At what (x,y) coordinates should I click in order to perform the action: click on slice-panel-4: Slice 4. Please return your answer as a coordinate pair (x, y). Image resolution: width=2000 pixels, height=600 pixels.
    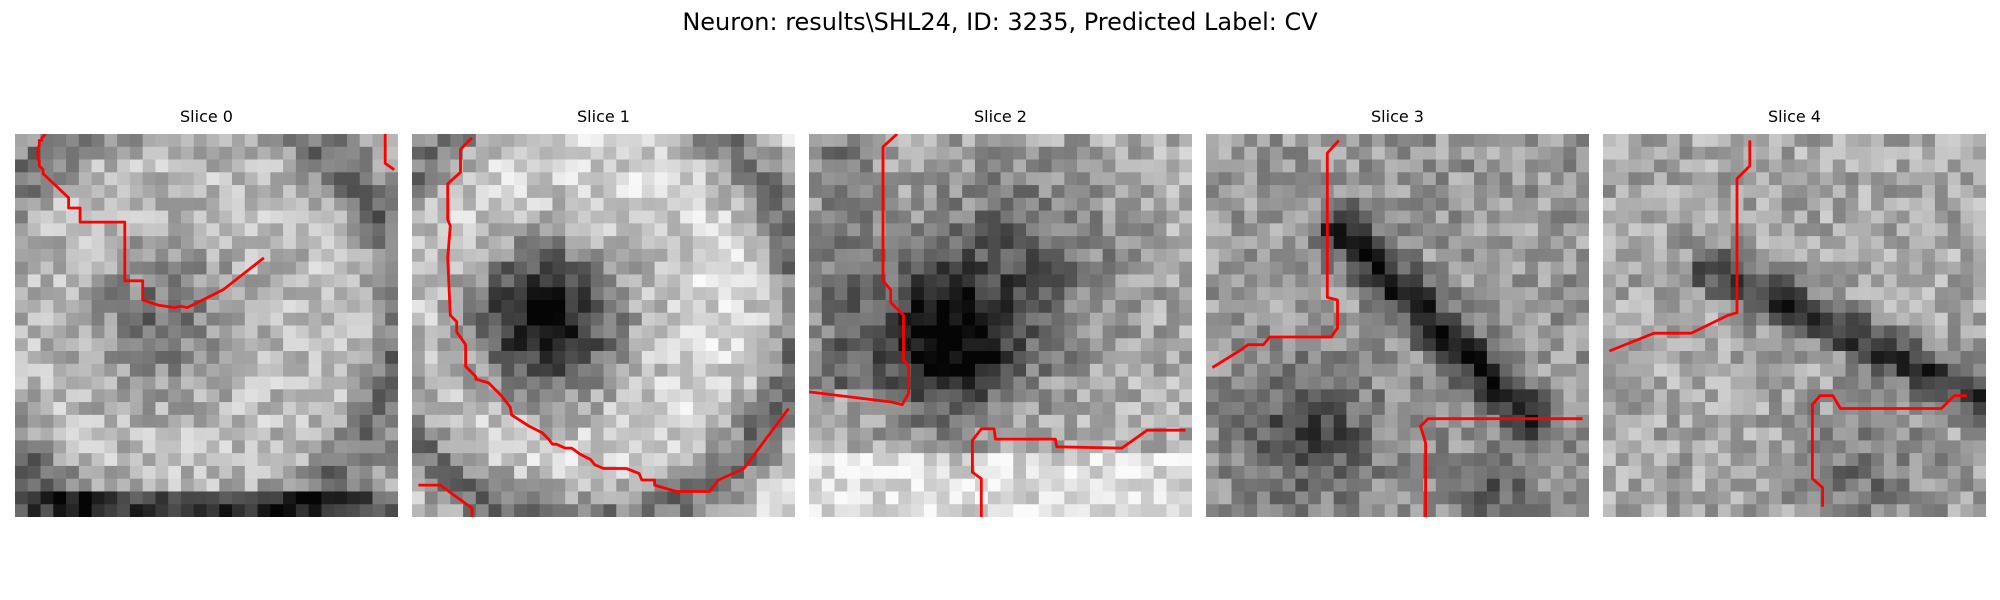
    Looking at the image, I should click on (1794, 312).